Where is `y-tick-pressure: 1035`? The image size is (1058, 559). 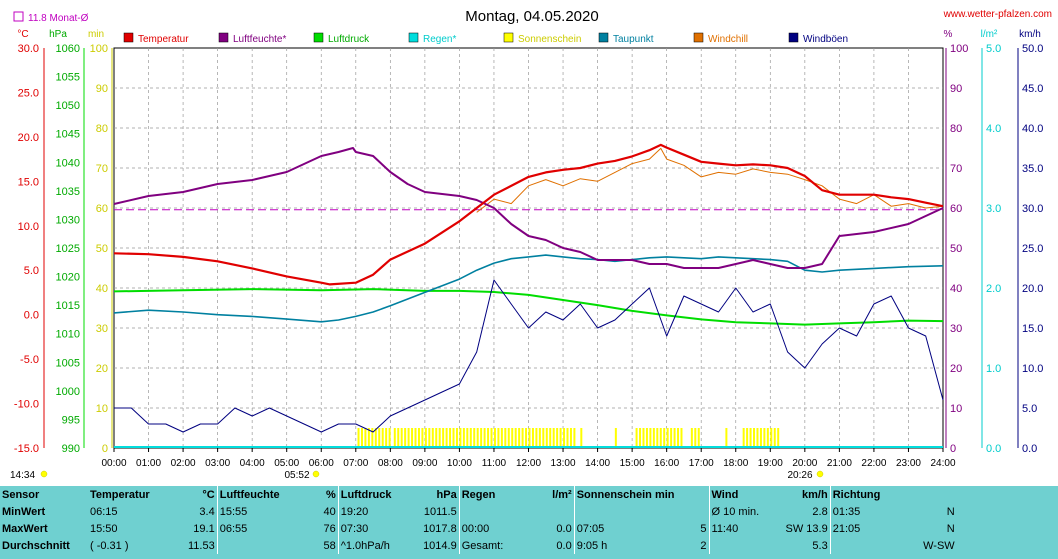
y-tick-pressure: 1035 is located at coordinates (68, 192).